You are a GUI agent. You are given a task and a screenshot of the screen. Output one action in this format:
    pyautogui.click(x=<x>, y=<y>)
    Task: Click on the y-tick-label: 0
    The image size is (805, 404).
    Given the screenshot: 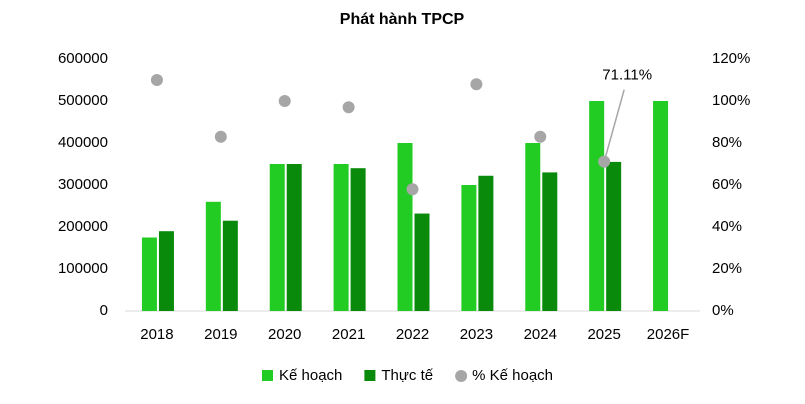 What is the action you would take?
    pyautogui.click(x=104, y=310)
    